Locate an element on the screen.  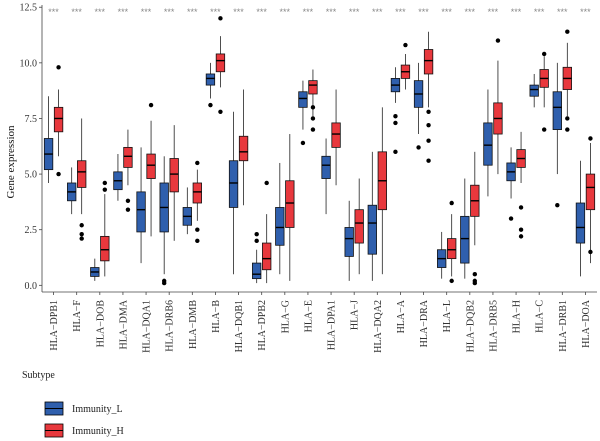
x-tick-label: HLA−C is located at coordinates (540, 316).